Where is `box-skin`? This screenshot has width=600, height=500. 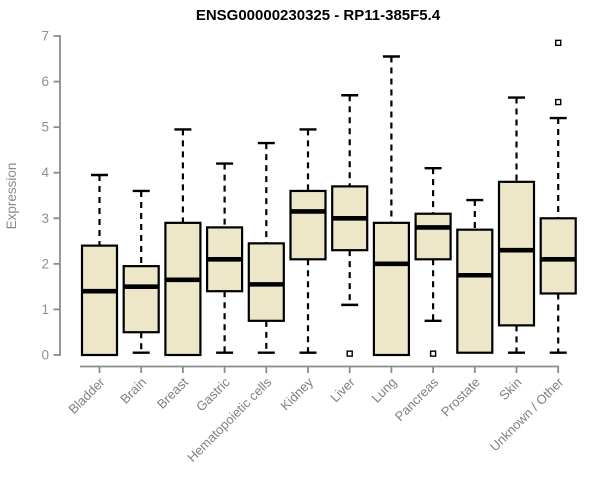 box-skin is located at coordinates (516, 225).